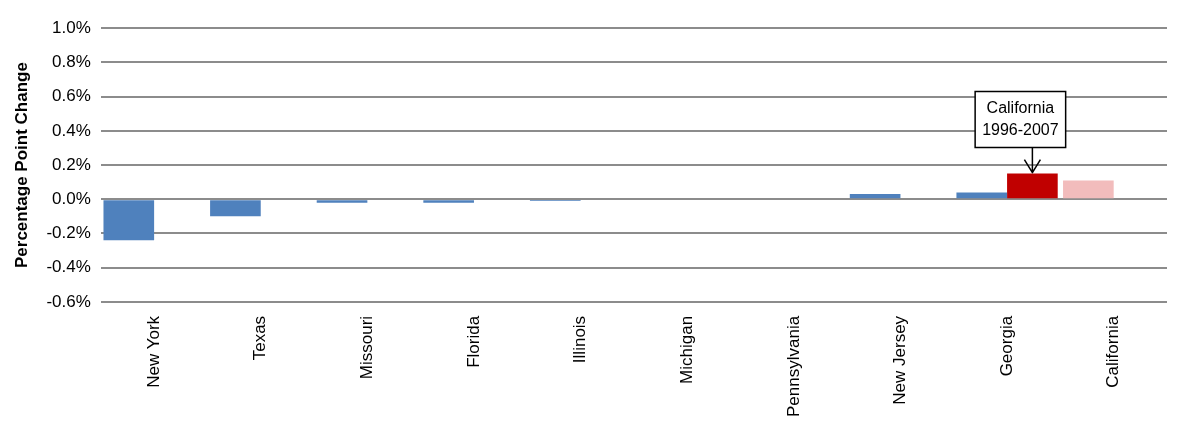  I want to click on x-tick-label: Georgia, so click(1006, 346).